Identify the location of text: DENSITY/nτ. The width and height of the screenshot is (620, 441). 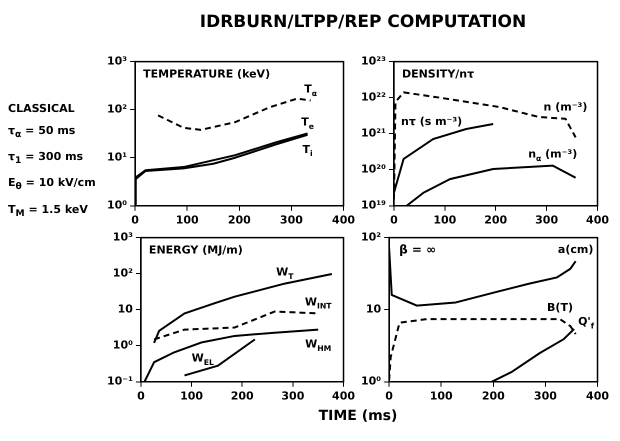
(438, 74).